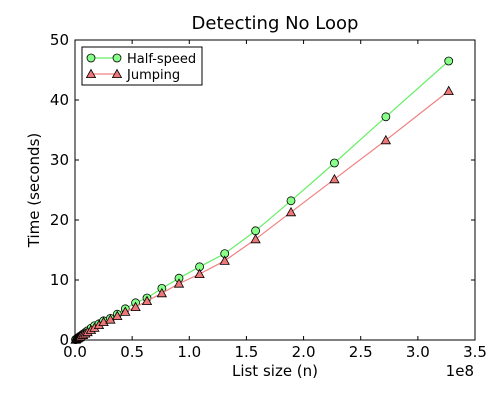 The image size is (500, 400). What do you see at coordinates (75, 352) in the screenshot?
I see `x-tick-label: 0.0` at bounding box center [75, 352].